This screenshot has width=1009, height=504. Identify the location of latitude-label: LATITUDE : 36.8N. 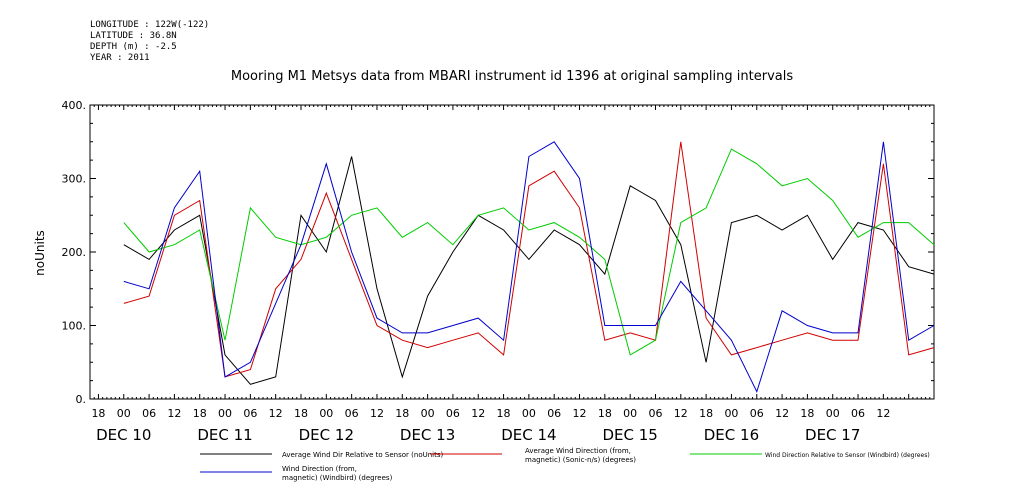
(133, 36).